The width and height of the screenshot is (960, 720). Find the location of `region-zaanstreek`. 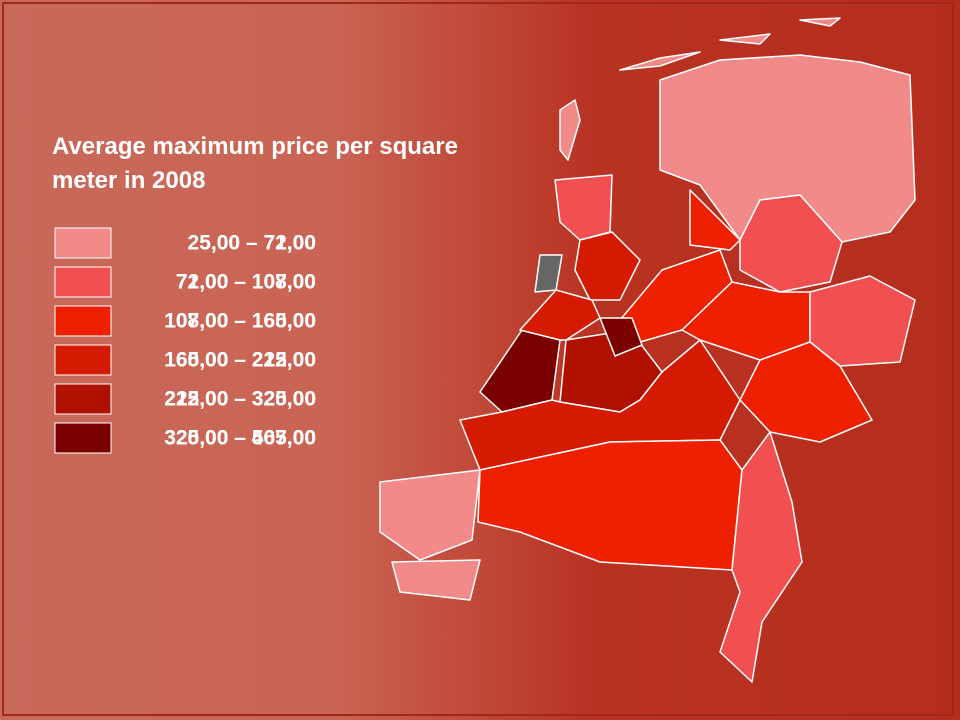

region-zaanstreek is located at coordinates (607, 266).